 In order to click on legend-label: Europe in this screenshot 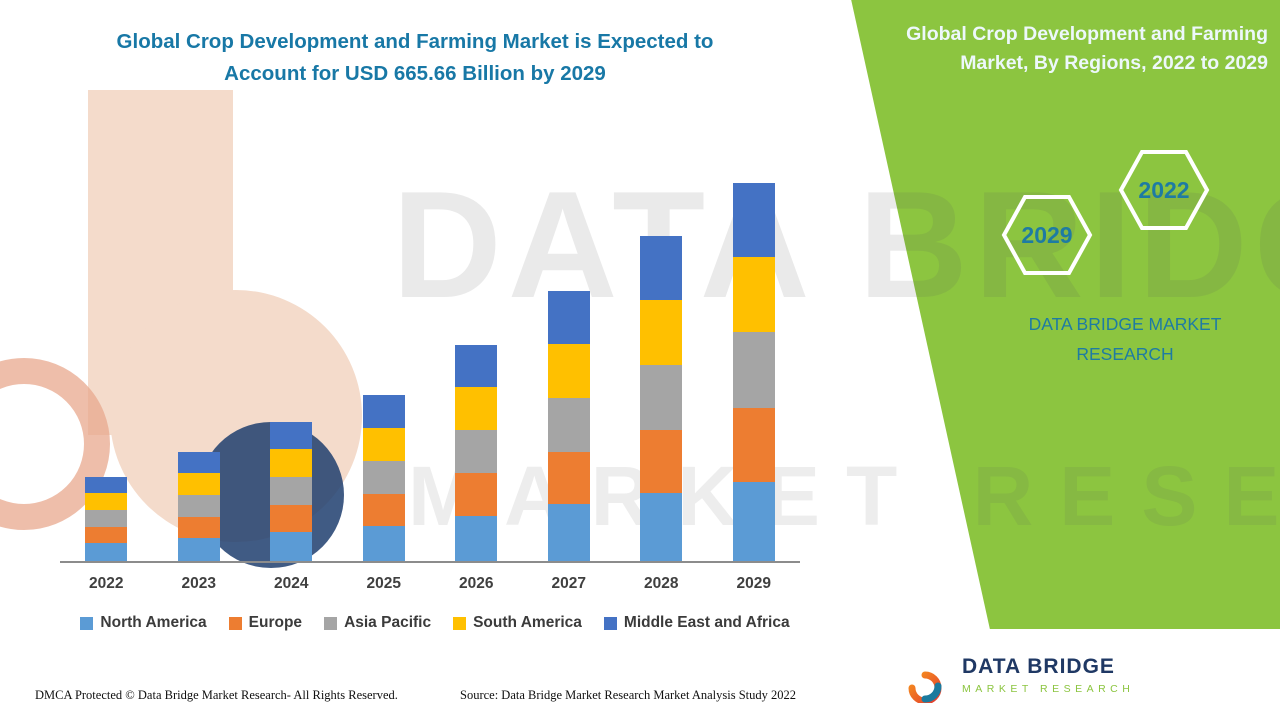, I will do `click(275, 622)`.